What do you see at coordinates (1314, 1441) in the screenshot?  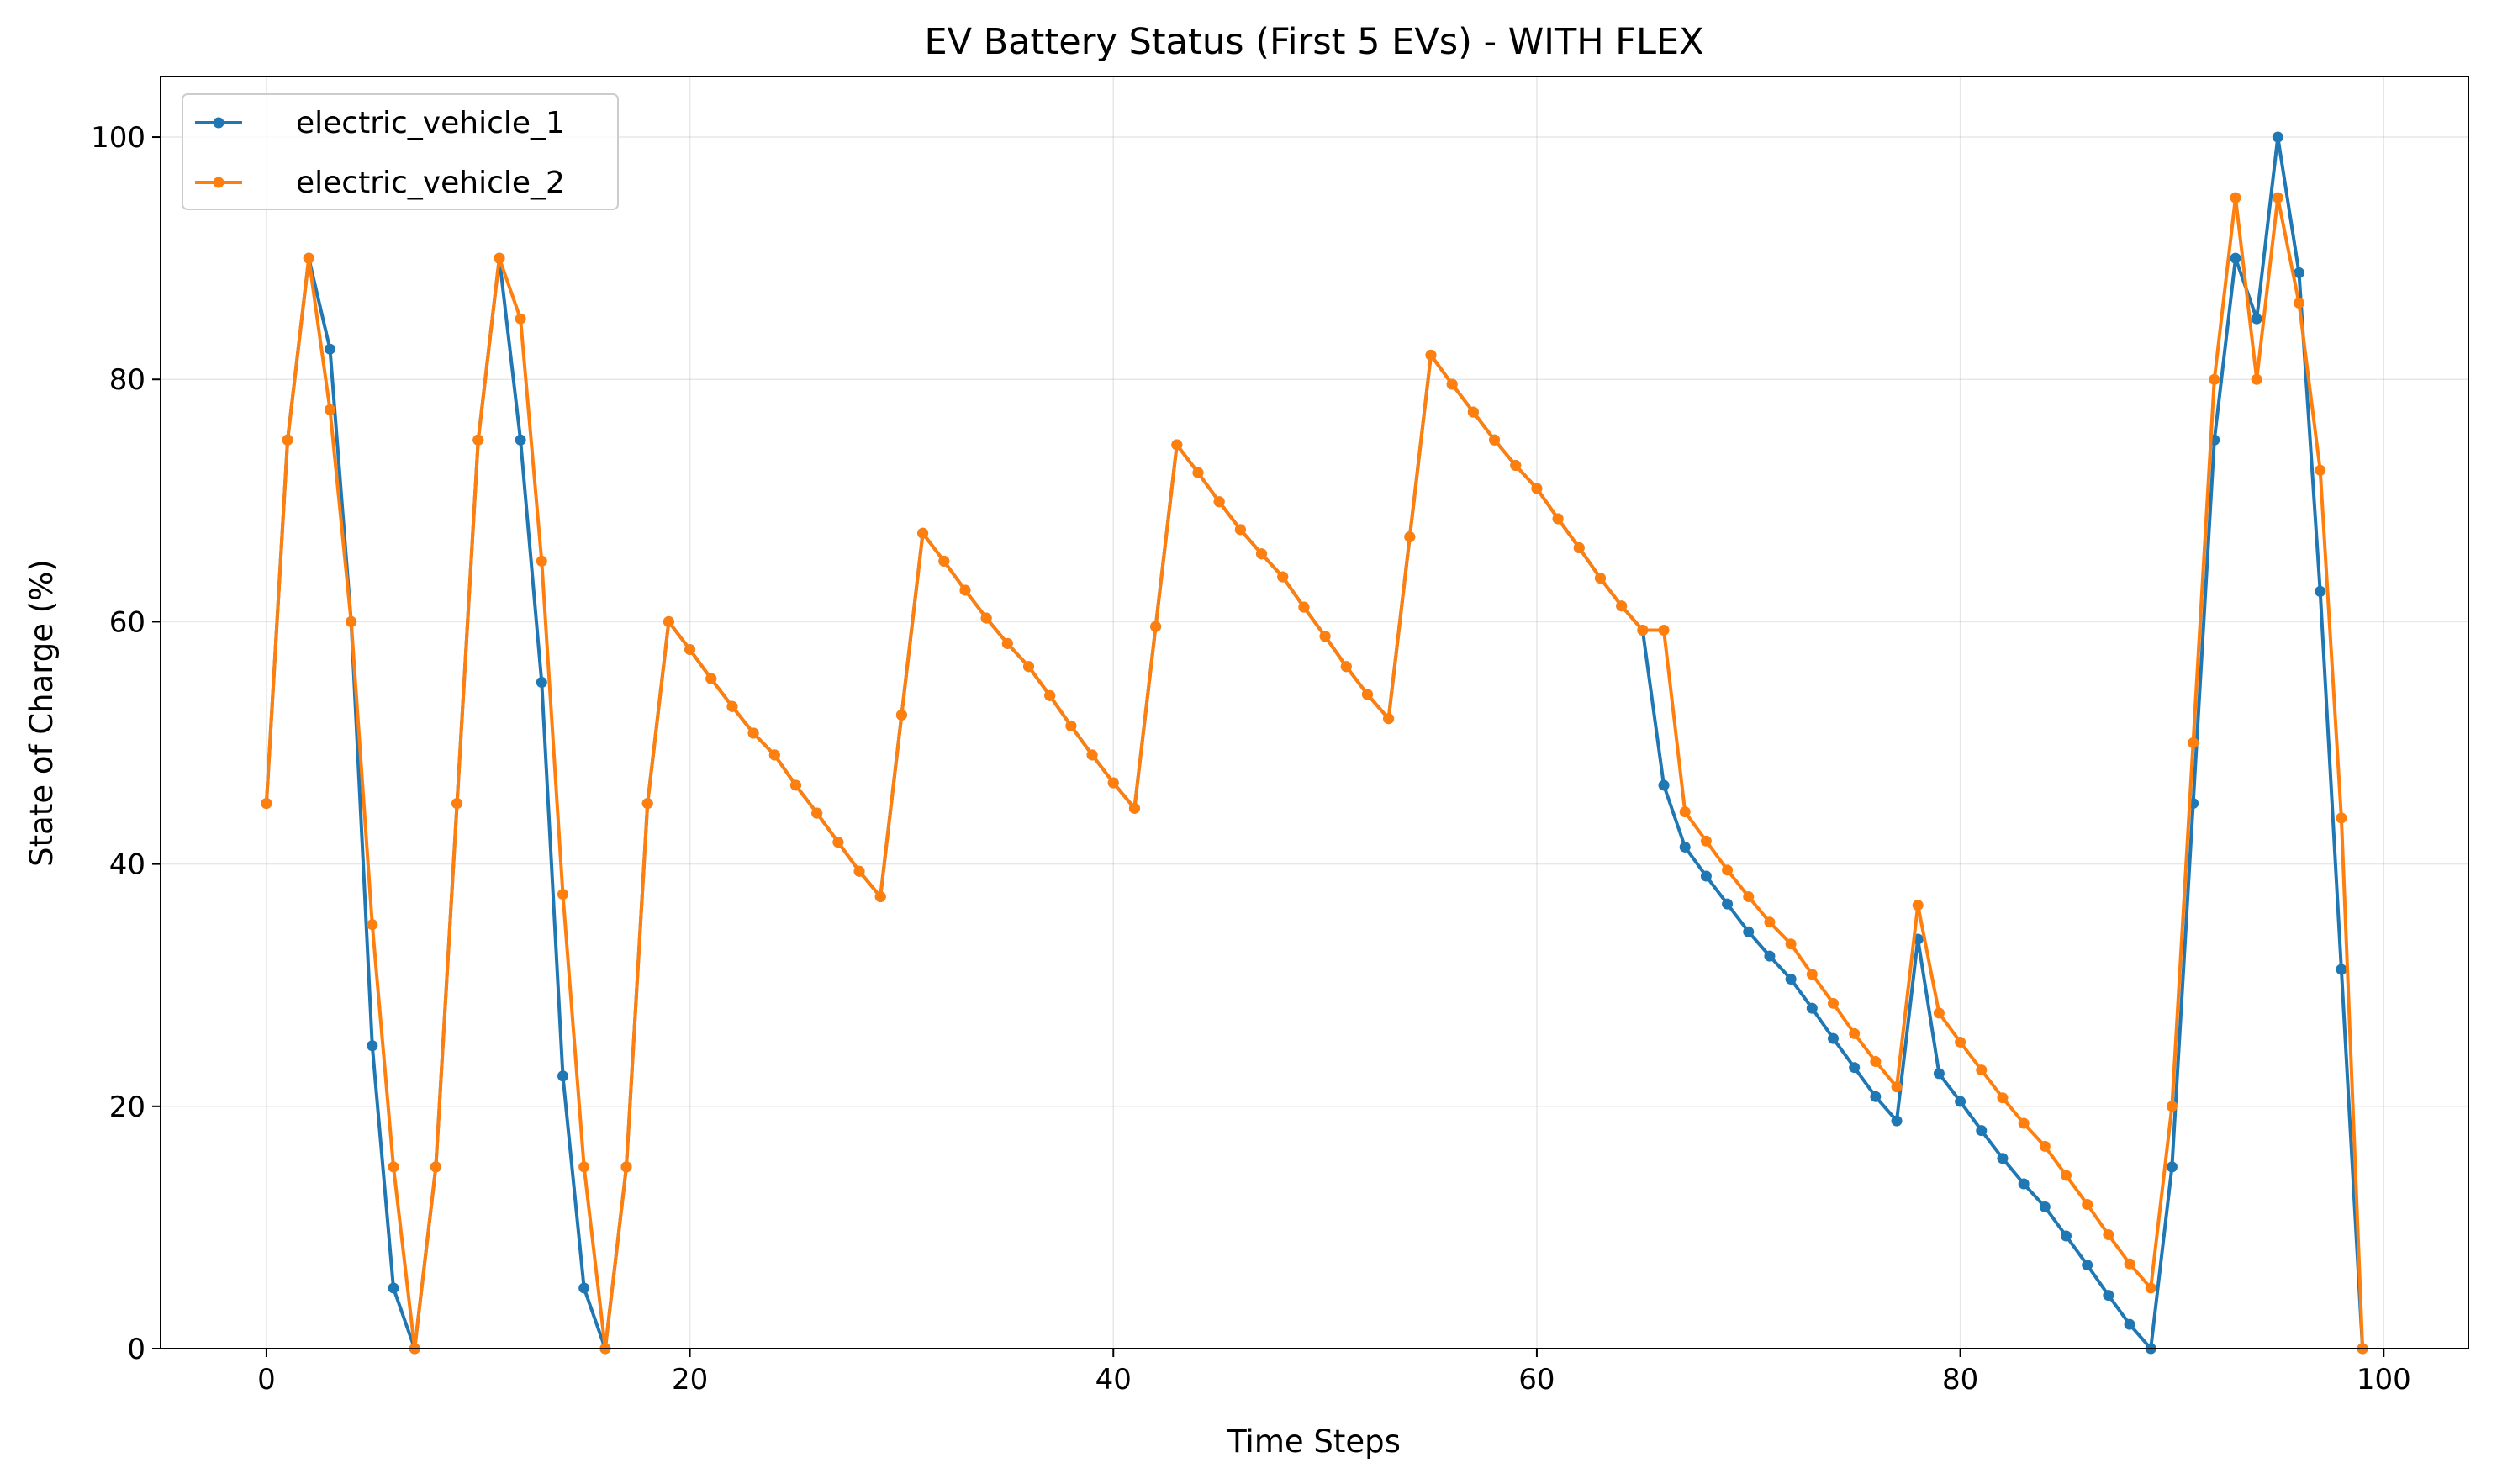 I see `x-axis-label: Time Steps` at bounding box center [1314, 1441].